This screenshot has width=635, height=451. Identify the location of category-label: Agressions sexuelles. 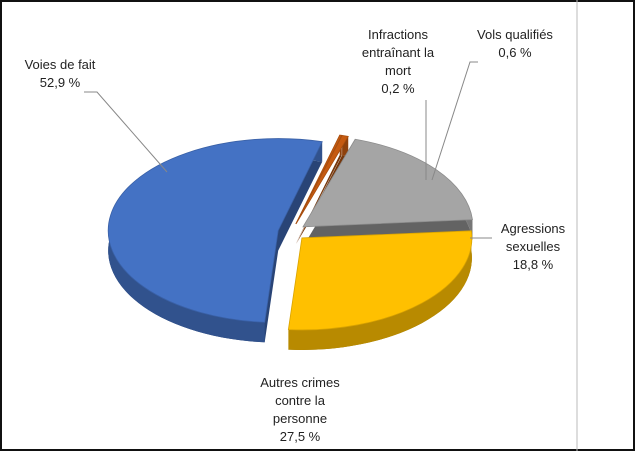
(533, 237).